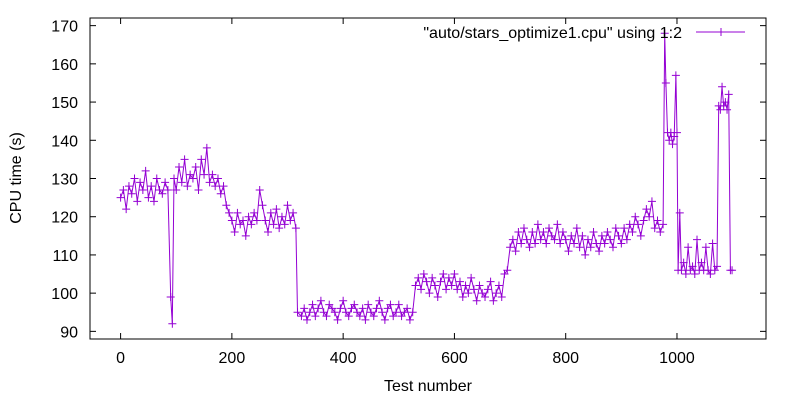 This screenshot has width=800, height=405. What do you see at coordinates (677, 358) in the screenshot?
I see `x-tick-label: 1000` at bounding box center [677, 358].